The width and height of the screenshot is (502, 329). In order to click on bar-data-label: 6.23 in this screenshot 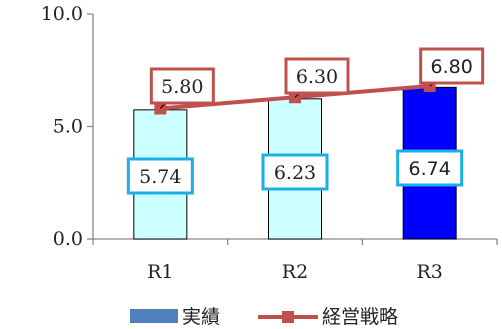, I will do `click(295, 172)`.